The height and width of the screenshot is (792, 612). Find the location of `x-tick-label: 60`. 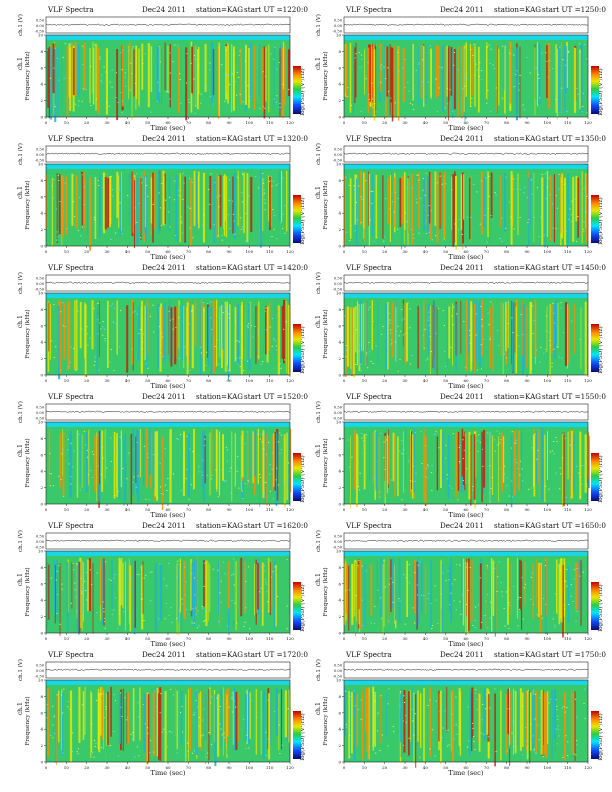

x-tick-label: 60 is located at coordinates (168, 122).